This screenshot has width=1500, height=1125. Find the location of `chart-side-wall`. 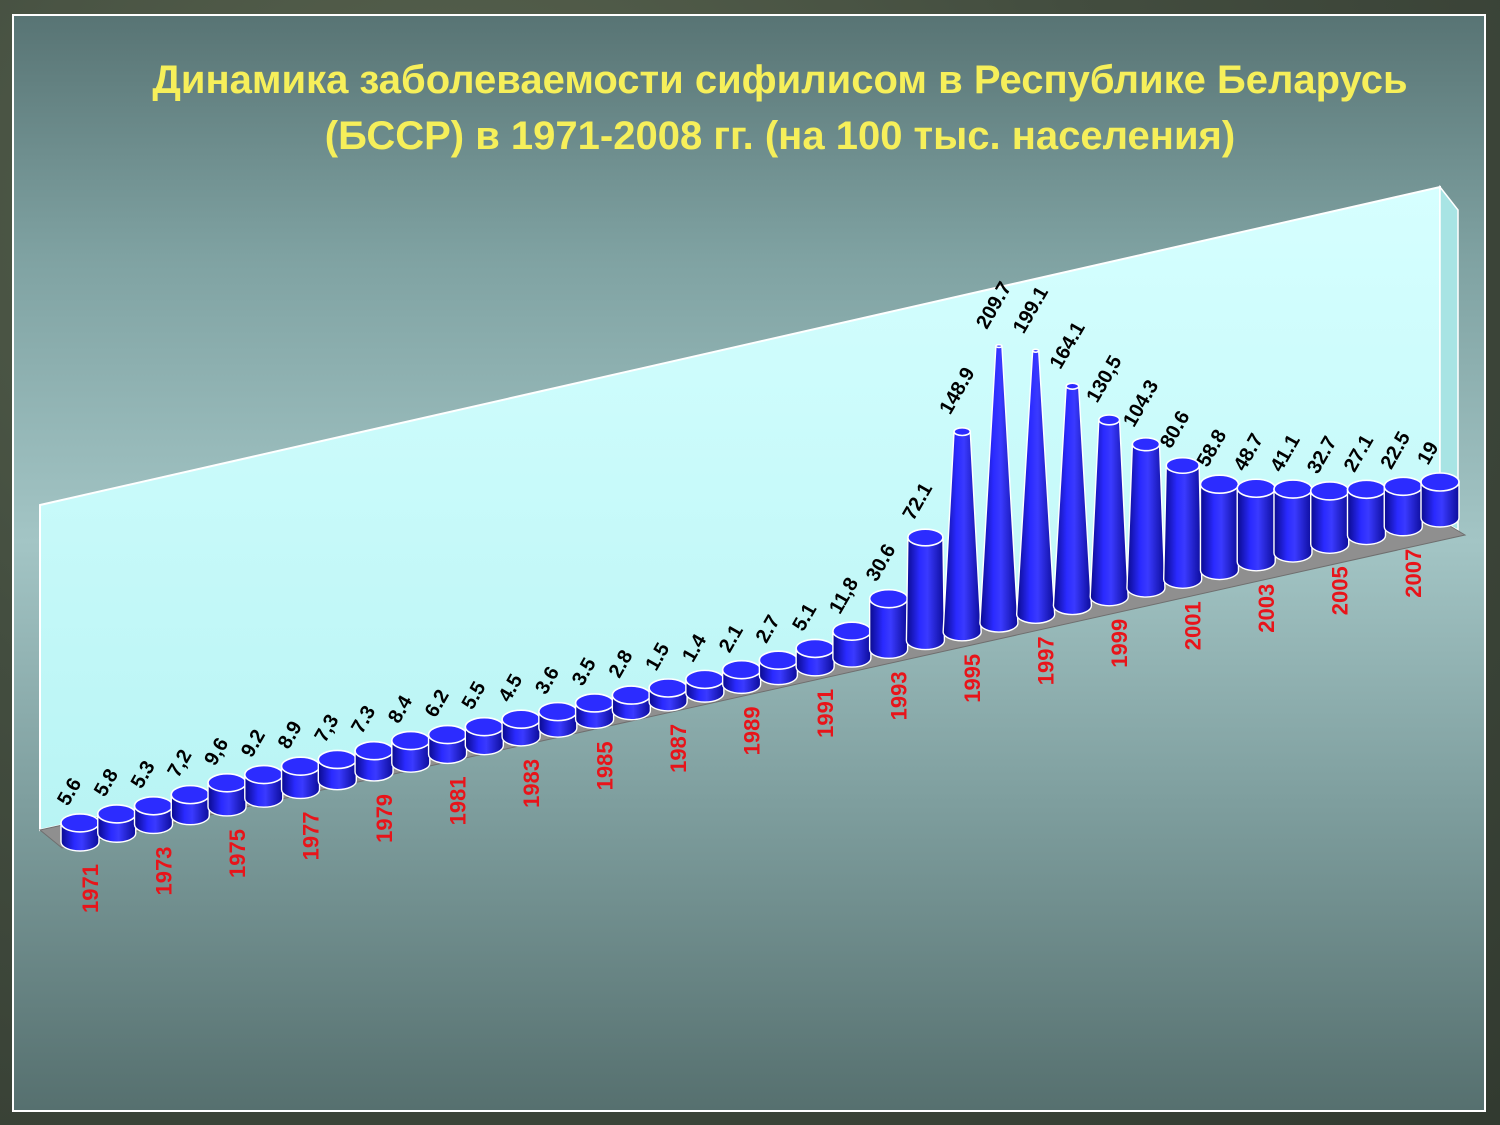

chart-side-wall is located at coordinates (1449, 358).